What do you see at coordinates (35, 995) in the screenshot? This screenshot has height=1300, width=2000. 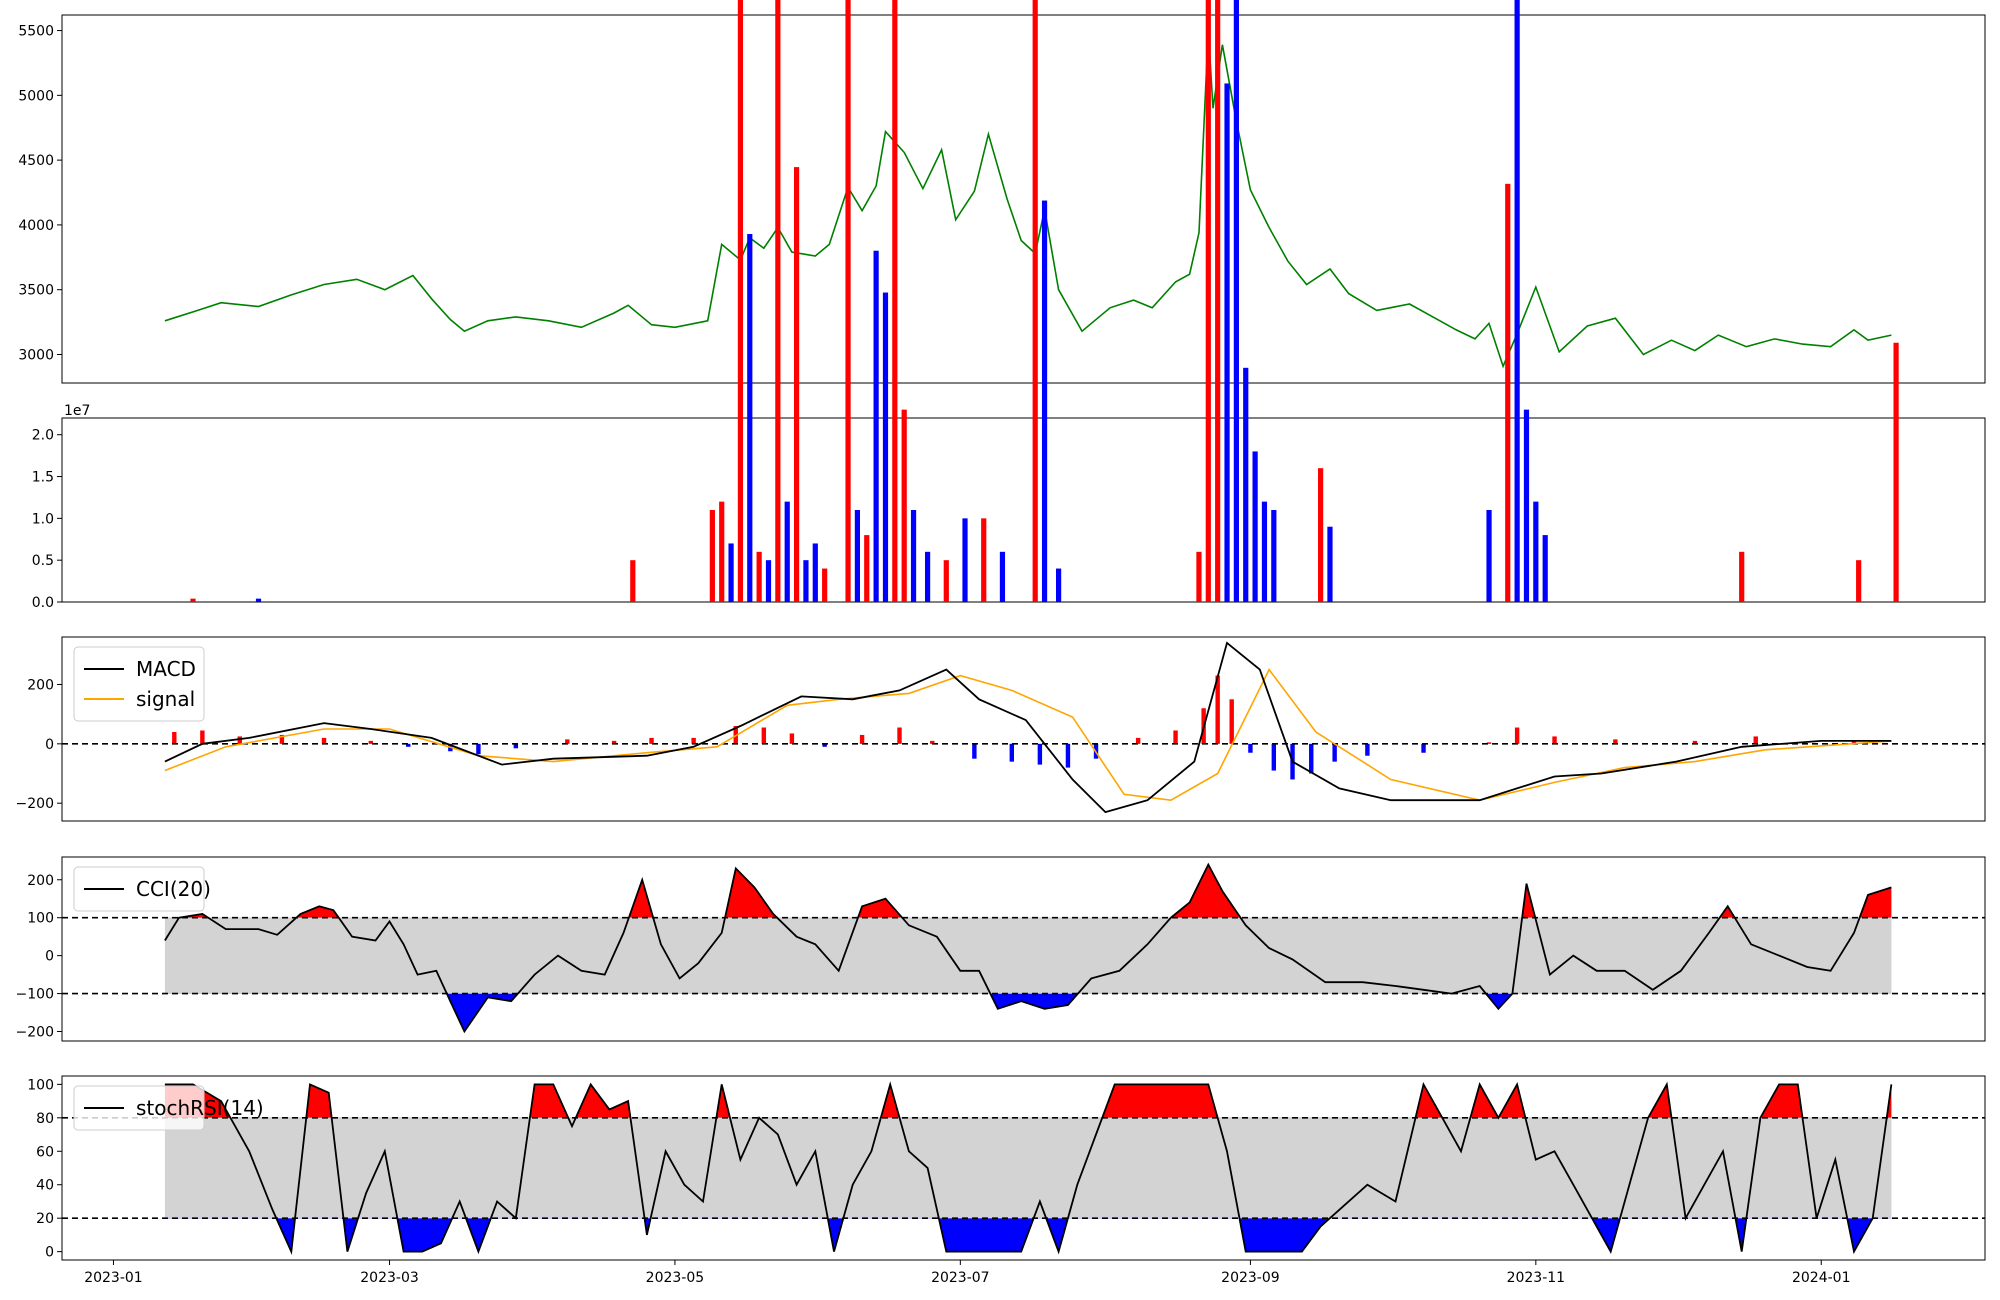 I see `cci-ytick-label: −100` at bounding box center [35, 995].